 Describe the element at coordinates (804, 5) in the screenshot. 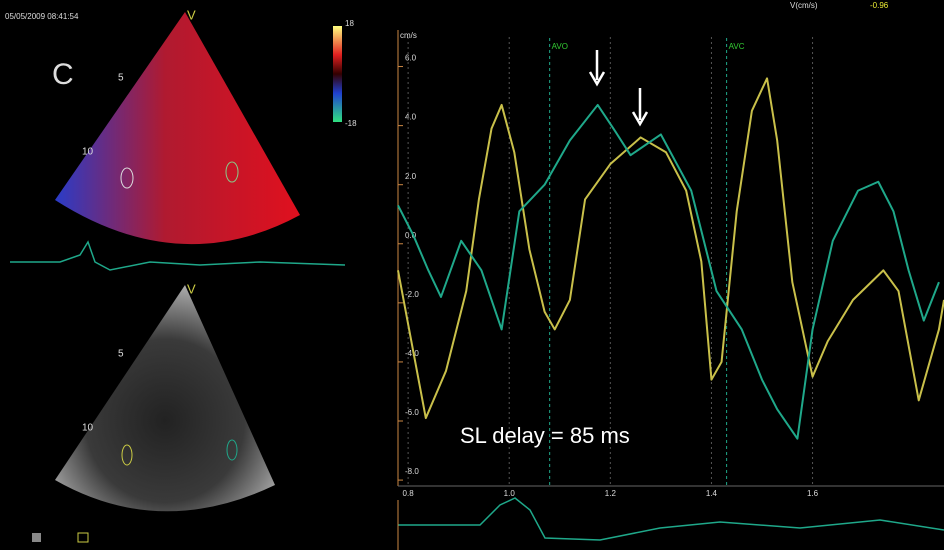

I see `header-label: V(cm/s)` at that location.